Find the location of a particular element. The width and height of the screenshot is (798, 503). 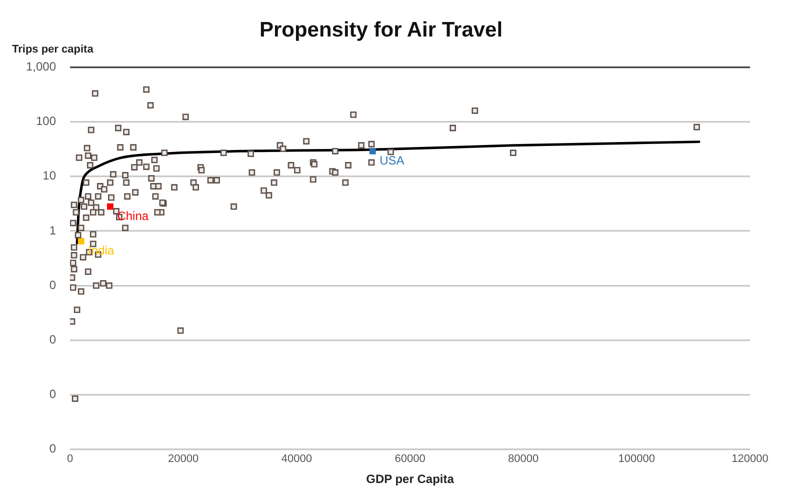

x-tick-label: 60000 is located at coordinates (410, 459).